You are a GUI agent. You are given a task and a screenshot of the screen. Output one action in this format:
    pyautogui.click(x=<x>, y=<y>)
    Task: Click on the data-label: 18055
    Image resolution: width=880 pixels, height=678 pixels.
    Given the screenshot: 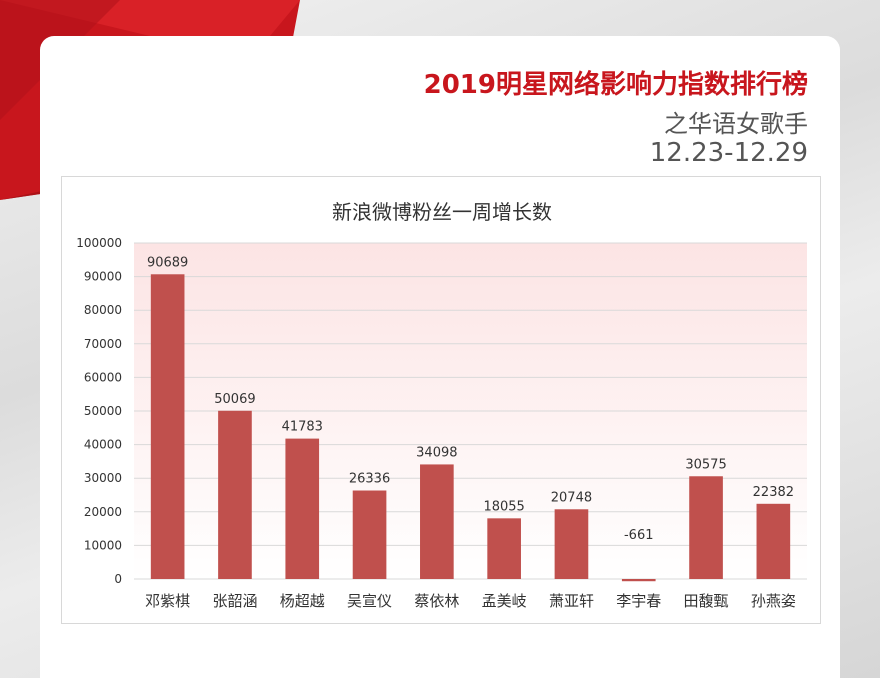 What is the action you would take?
    pyautogui.click(x=503, y=506)
    